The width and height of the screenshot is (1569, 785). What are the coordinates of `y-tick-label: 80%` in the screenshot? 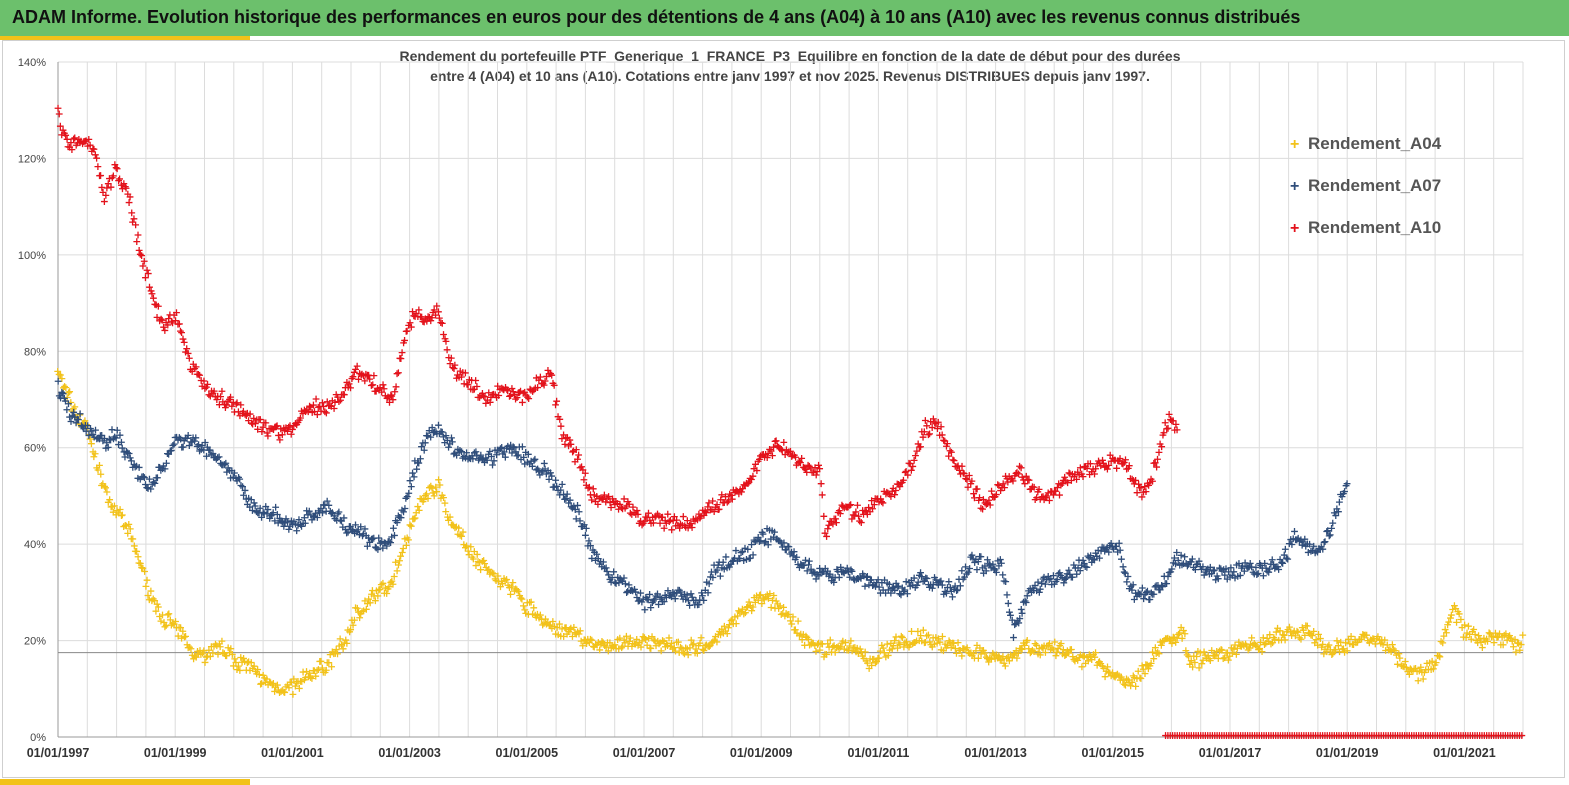 It's located at (35, 352).